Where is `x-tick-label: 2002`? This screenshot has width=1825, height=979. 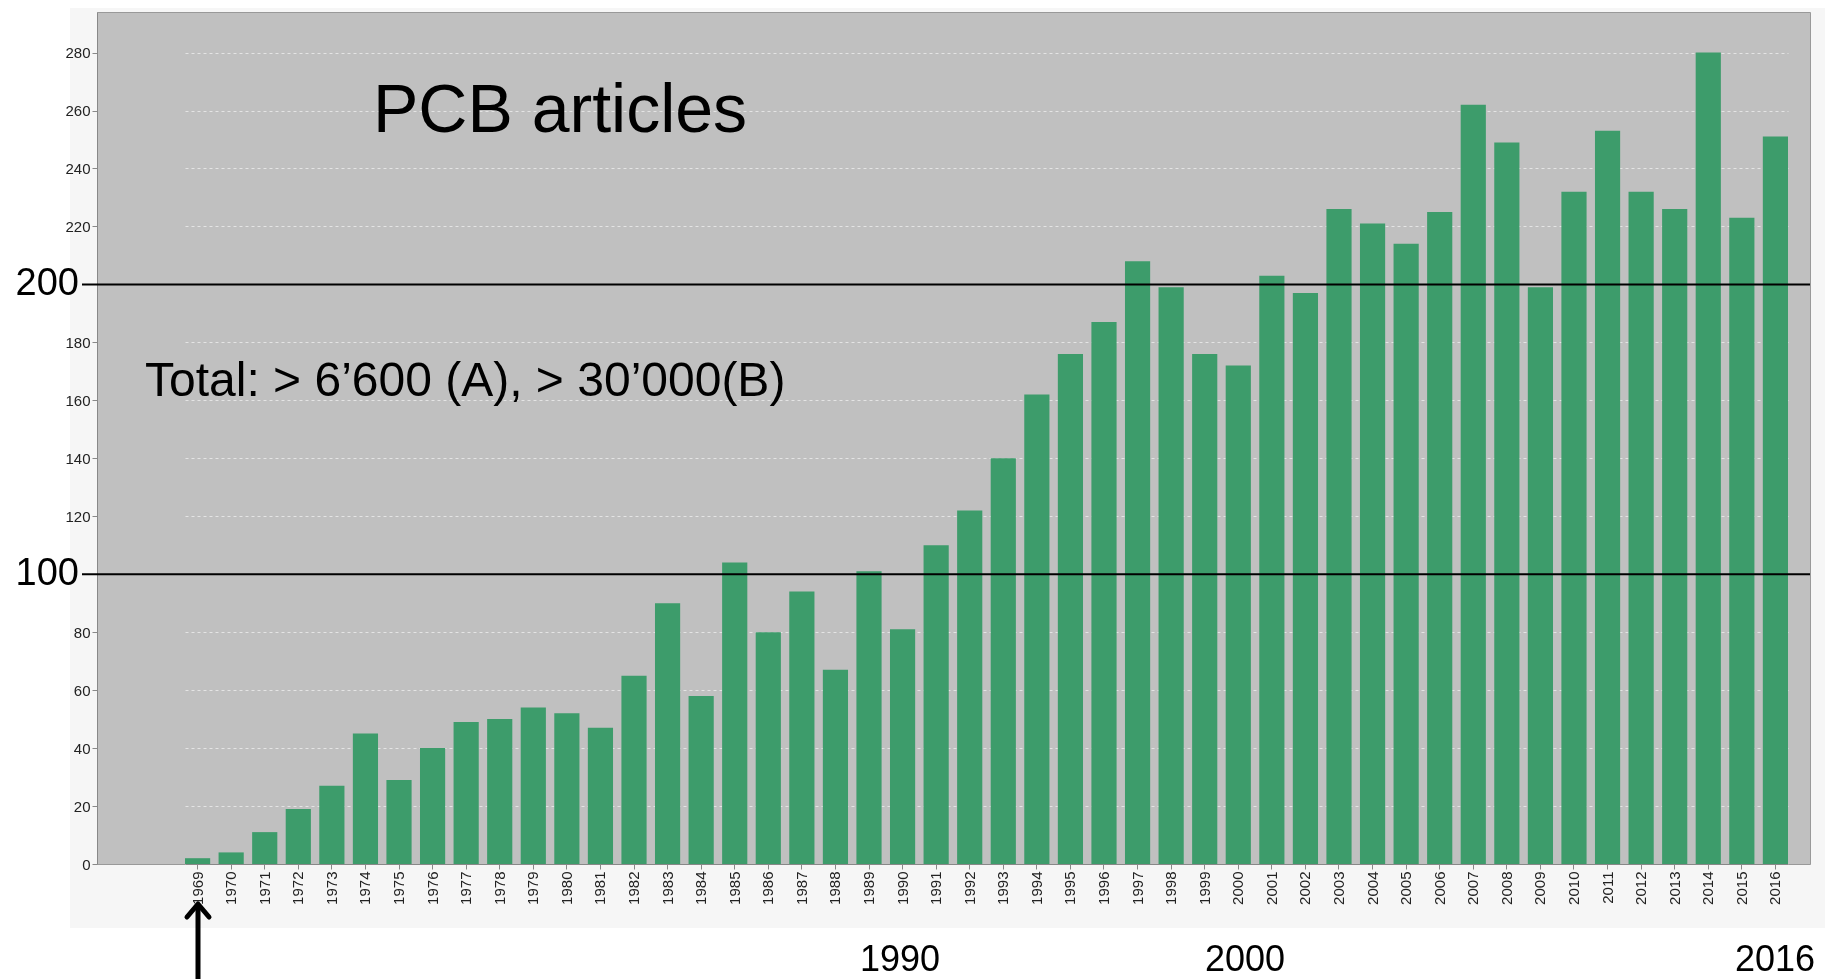
x-tick-label: 2002 is located at coordinates (1305, 888).